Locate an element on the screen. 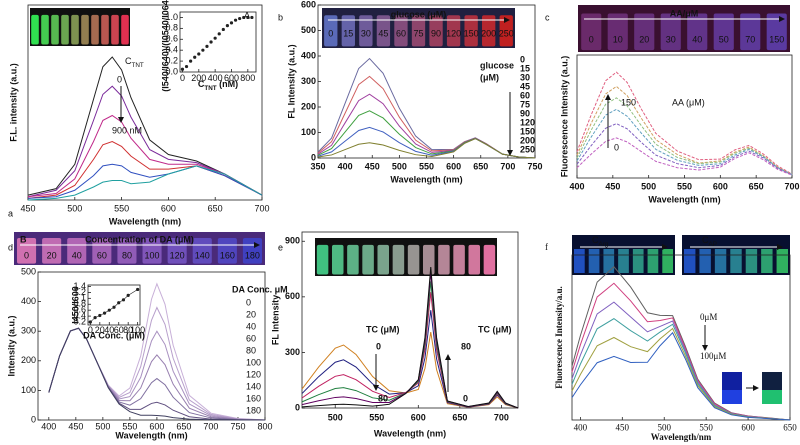 Image resolution: width=800 pixels, height=445 pixels. panel-letter: c is located at coordinates (547, 17).